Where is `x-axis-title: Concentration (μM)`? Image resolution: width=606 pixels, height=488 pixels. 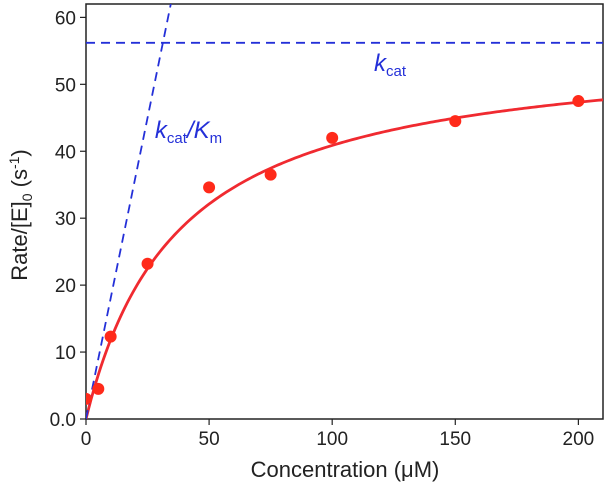 x-axis-title: Concentration (μM) is located at coordinates (345, 469).